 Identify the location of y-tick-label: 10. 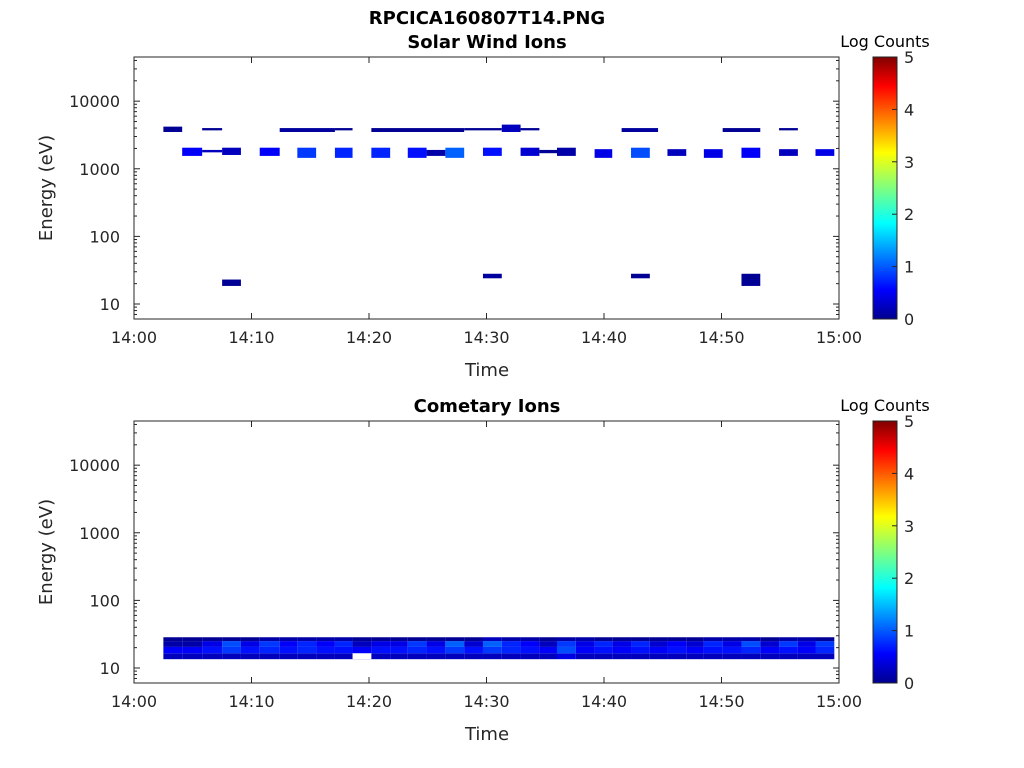
(110, 304).